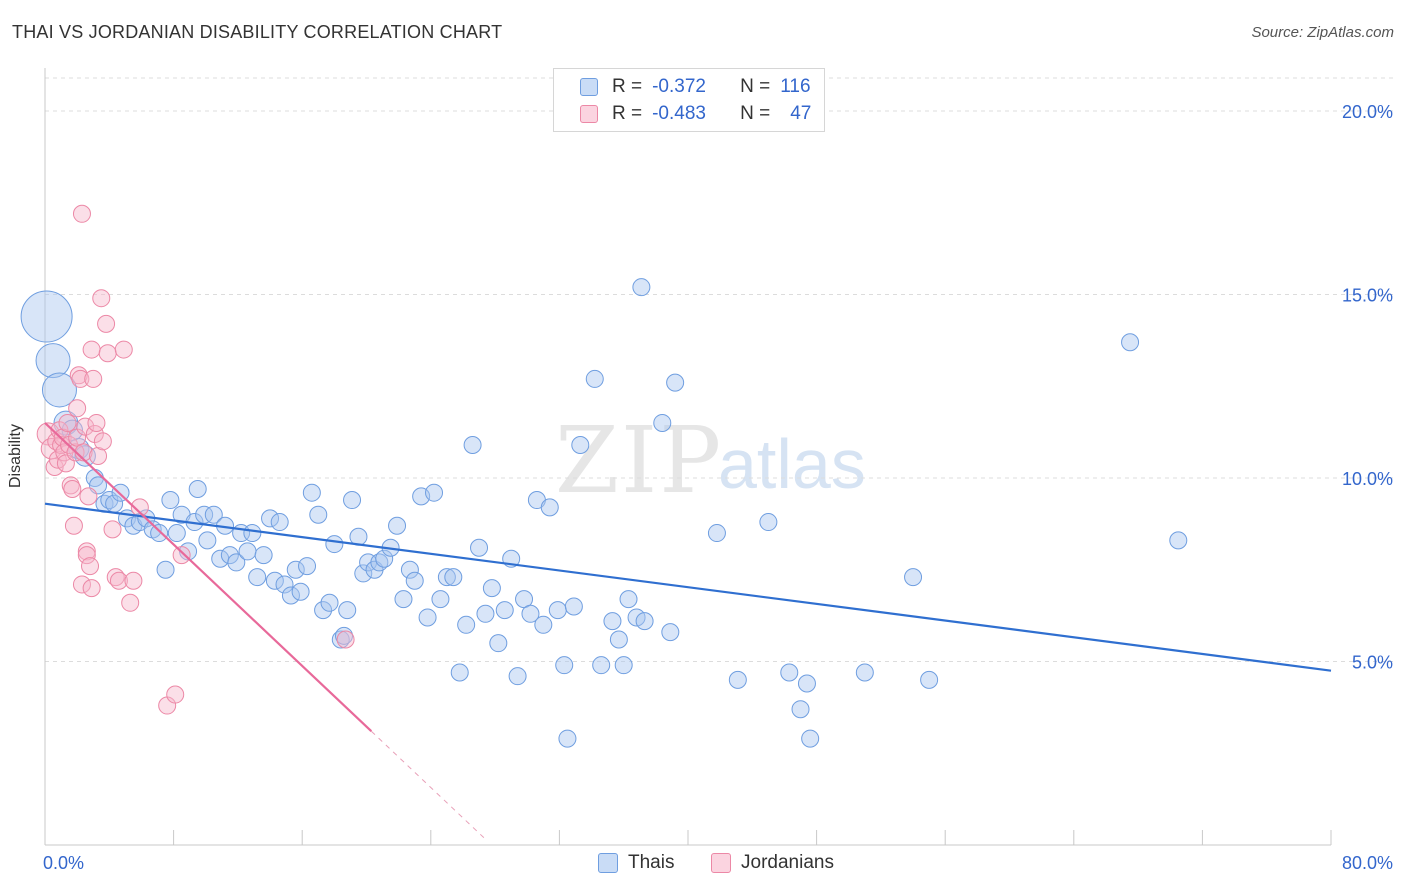  Describe the element at coordinates (688, 837) in the screenshot. I see `axis-ticks` at that location.